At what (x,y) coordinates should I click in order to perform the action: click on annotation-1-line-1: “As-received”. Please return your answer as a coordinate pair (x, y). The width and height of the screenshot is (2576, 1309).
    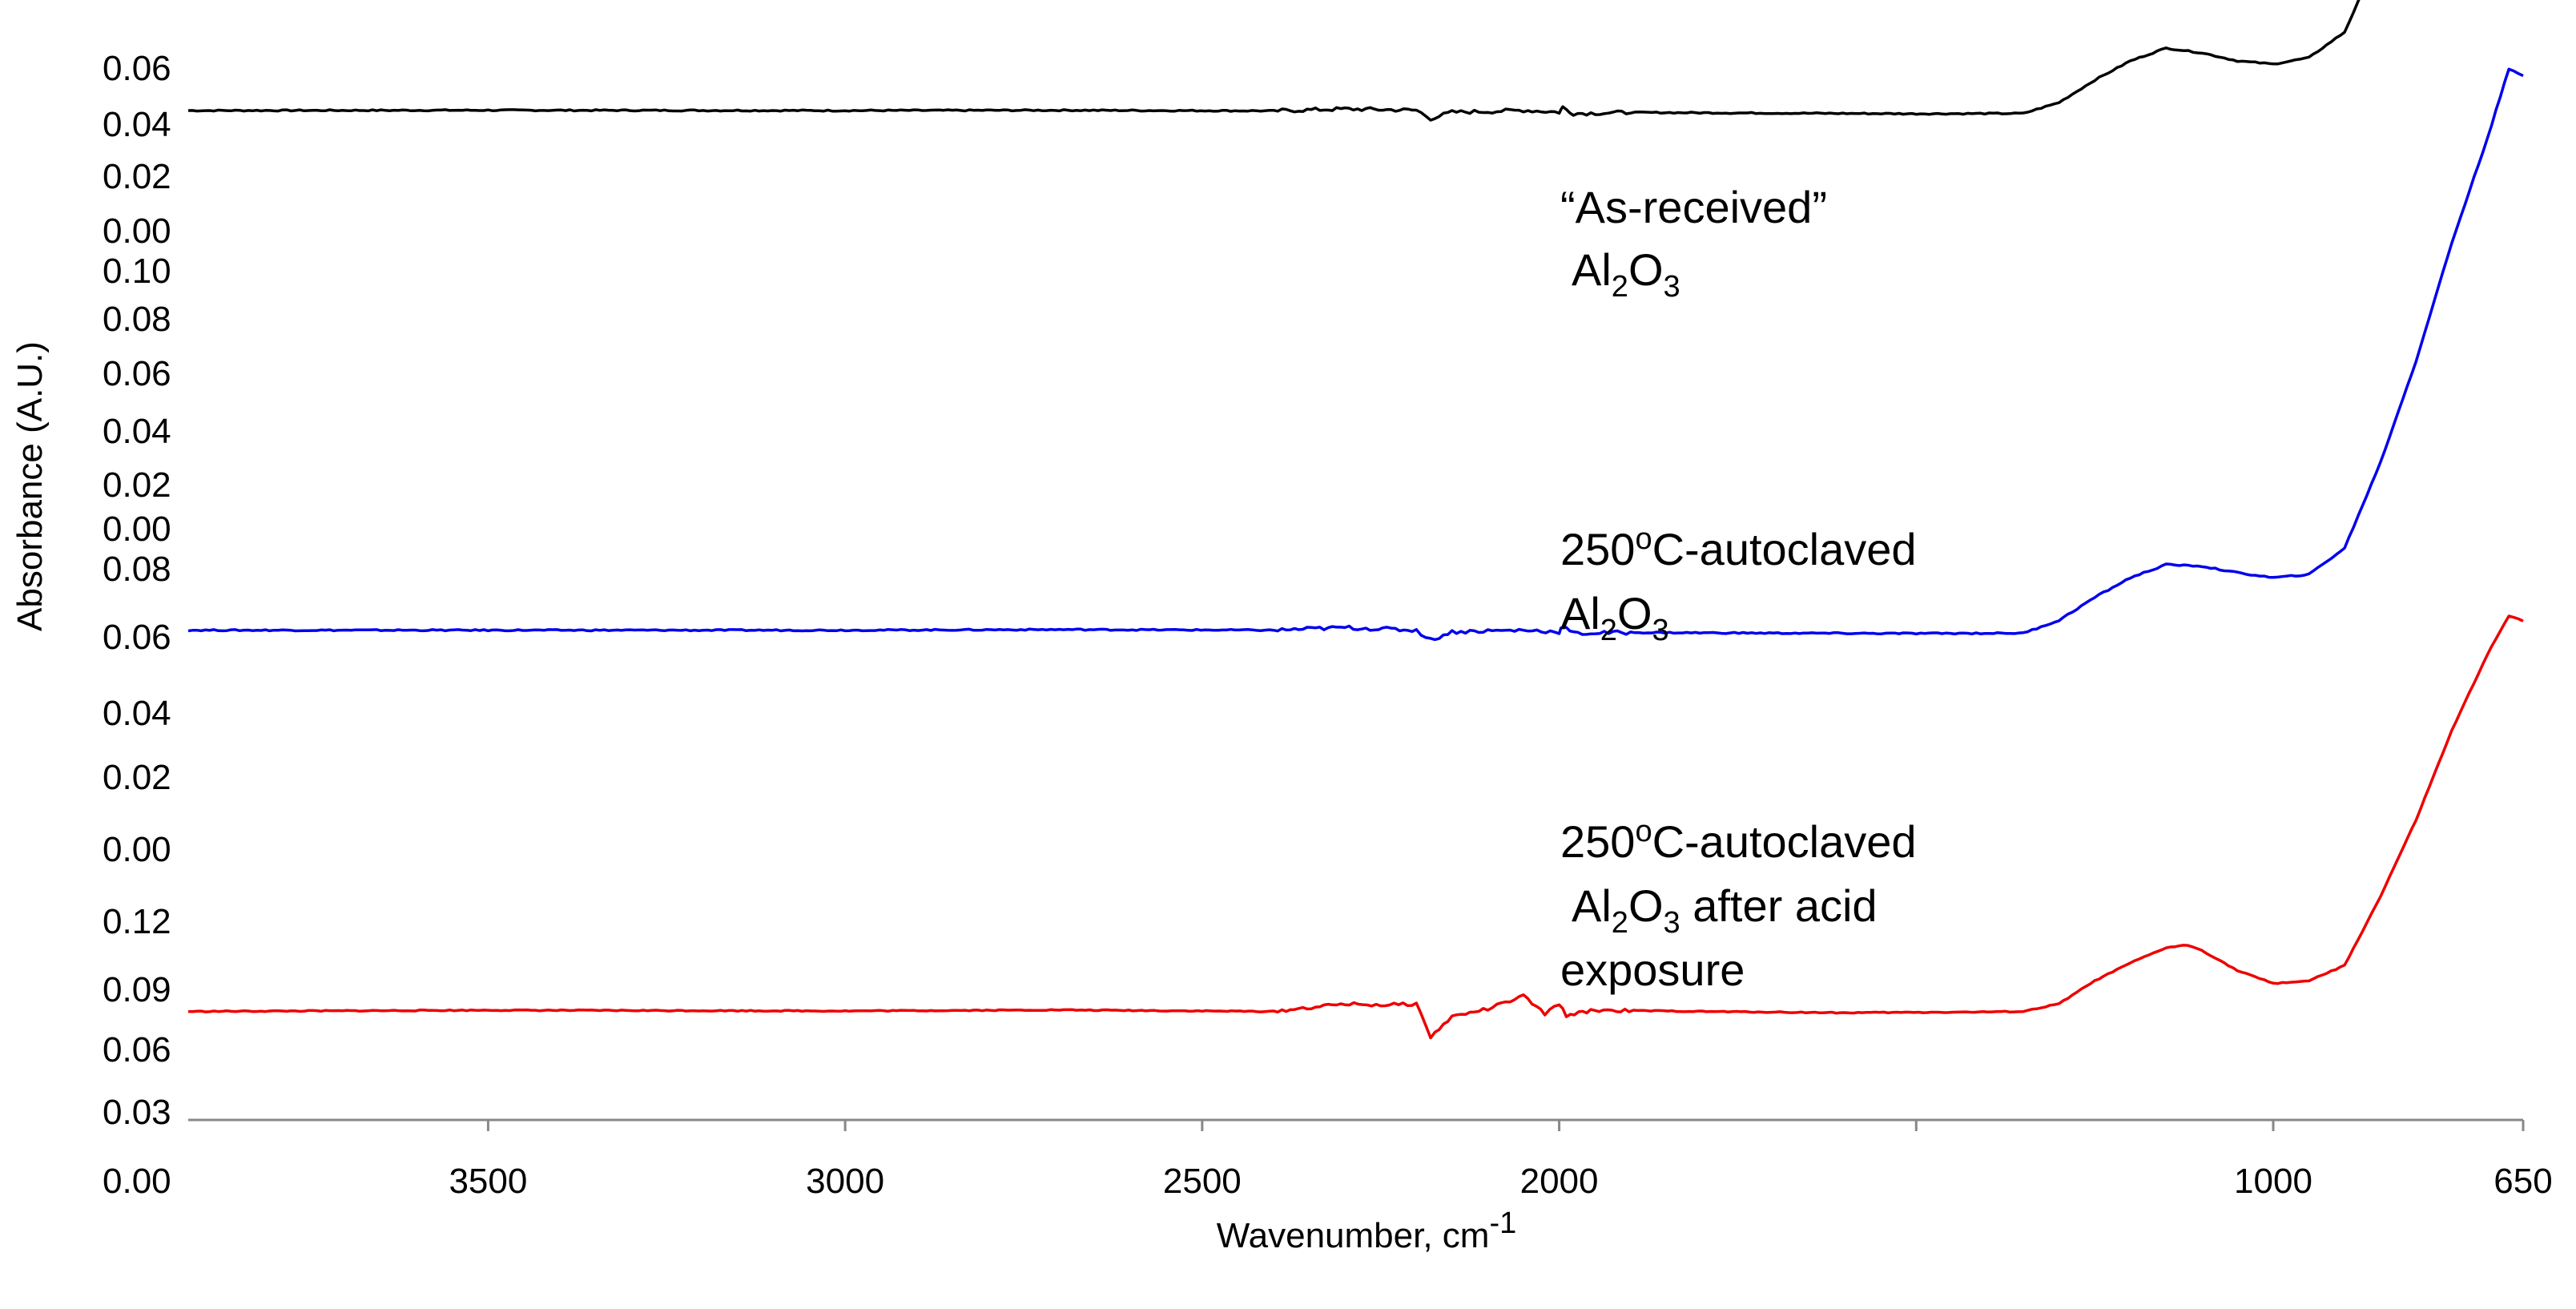
    Looking at the image, I should click on (1693, 207).